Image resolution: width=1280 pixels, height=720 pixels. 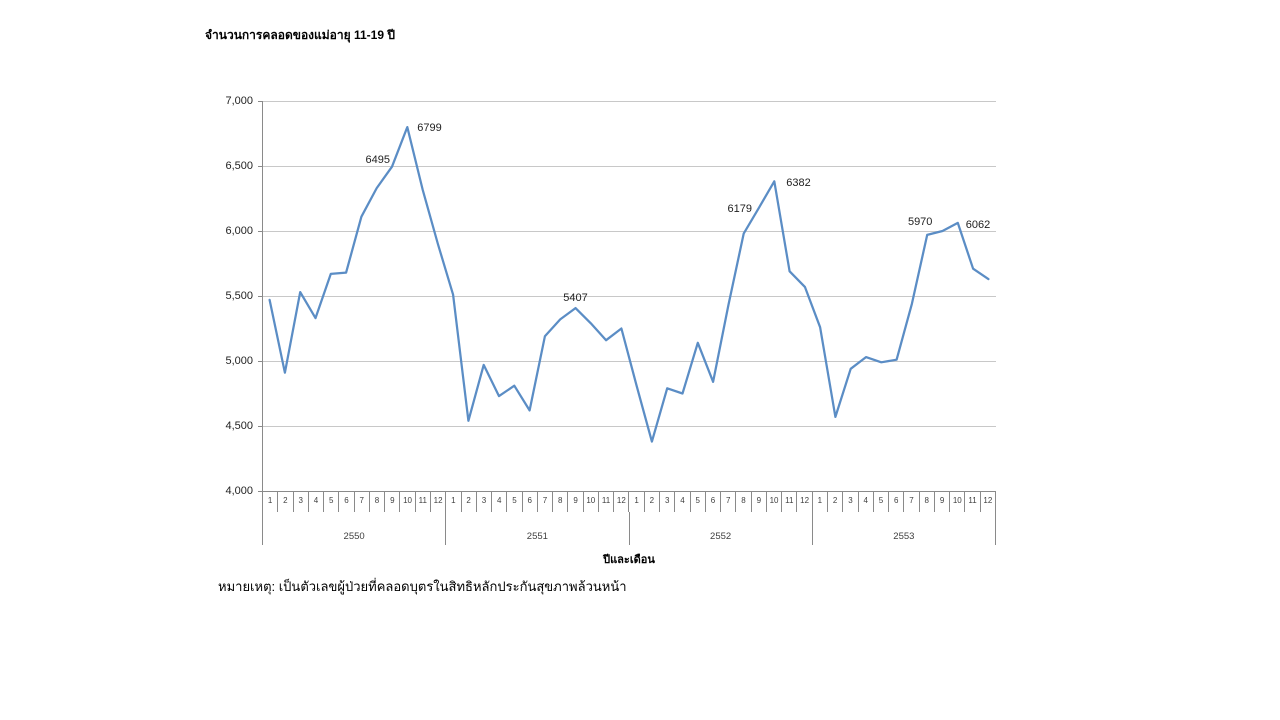 What do you see at coordinates (538, 528) in the screenshot?
I see `year-cell: 2551` at bounding box center [538, 528].